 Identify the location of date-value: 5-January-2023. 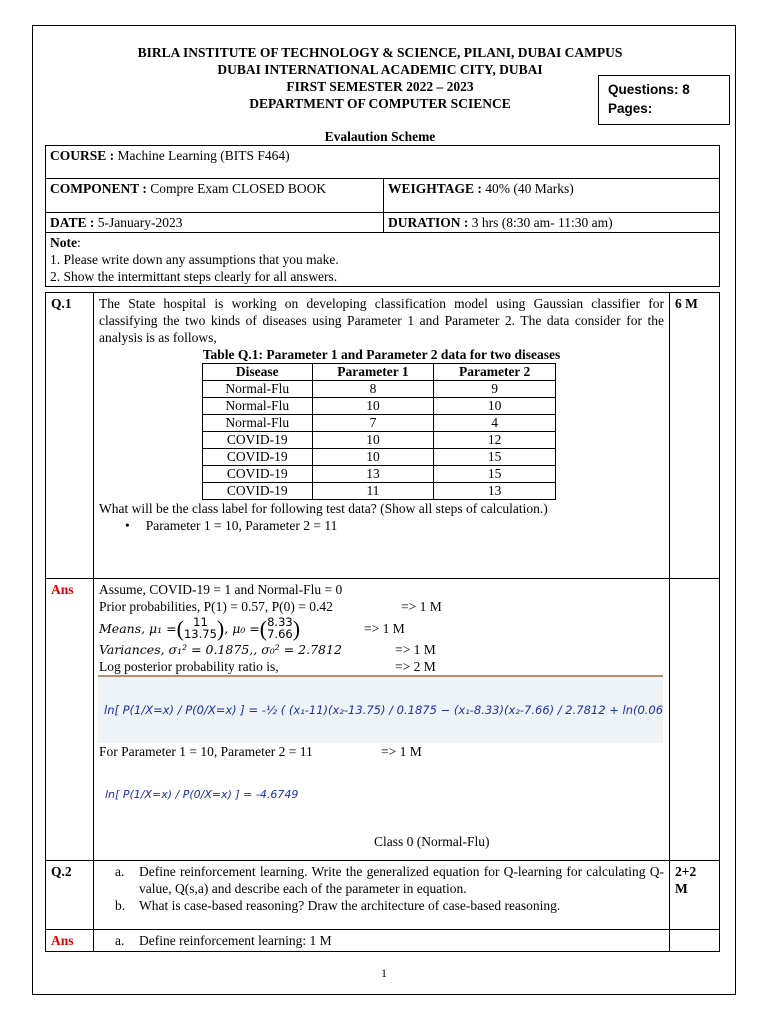
(138, 222).